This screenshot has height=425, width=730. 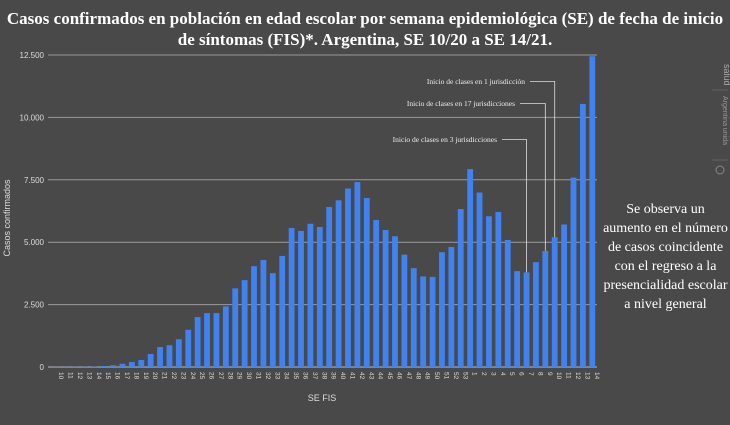 What do you see at coordinates (596, 376) in the screenshot?
I see `x-tick-label: 14` at bounding box center [596, 376].